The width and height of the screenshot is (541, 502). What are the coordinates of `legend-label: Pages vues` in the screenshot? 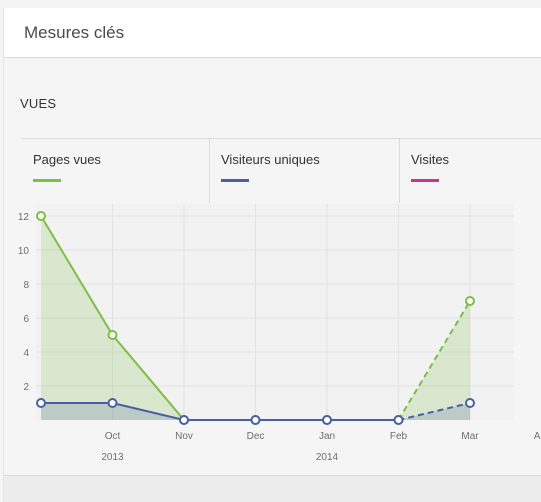 It's located at (67, 159).